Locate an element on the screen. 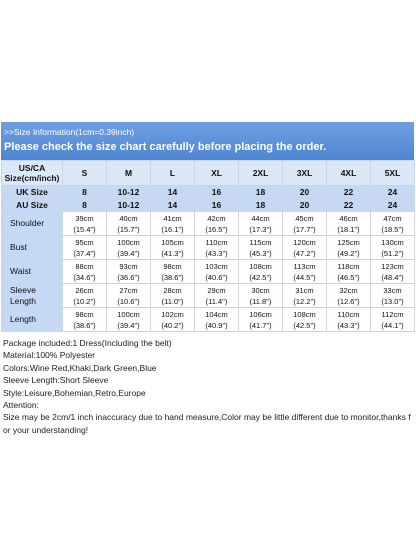  column-header: US/CA Size(cm/inch) is located at coordinates (32, 173).